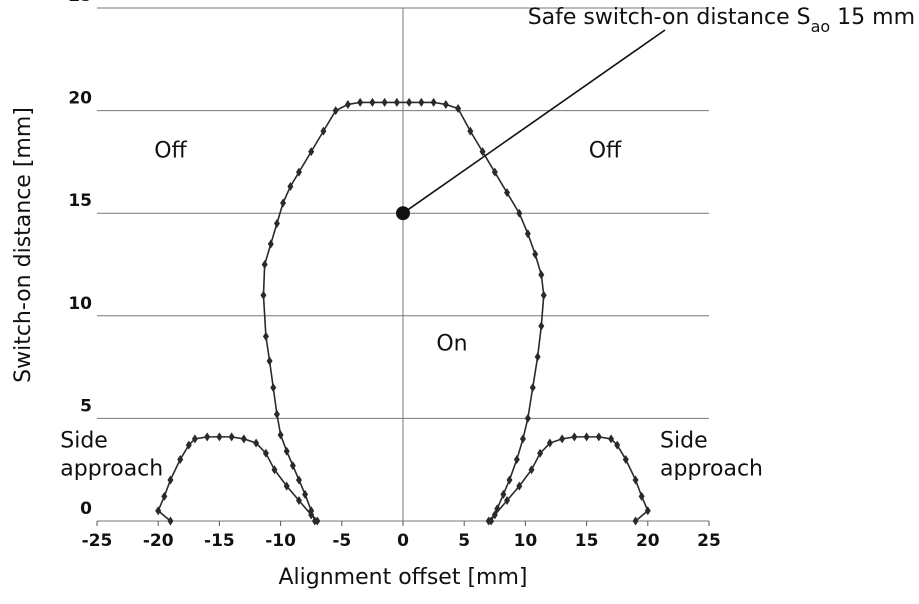 The height and width of the screenshot is (604, 919). I want to click on x-tick-label: -5, so click(341, 541).